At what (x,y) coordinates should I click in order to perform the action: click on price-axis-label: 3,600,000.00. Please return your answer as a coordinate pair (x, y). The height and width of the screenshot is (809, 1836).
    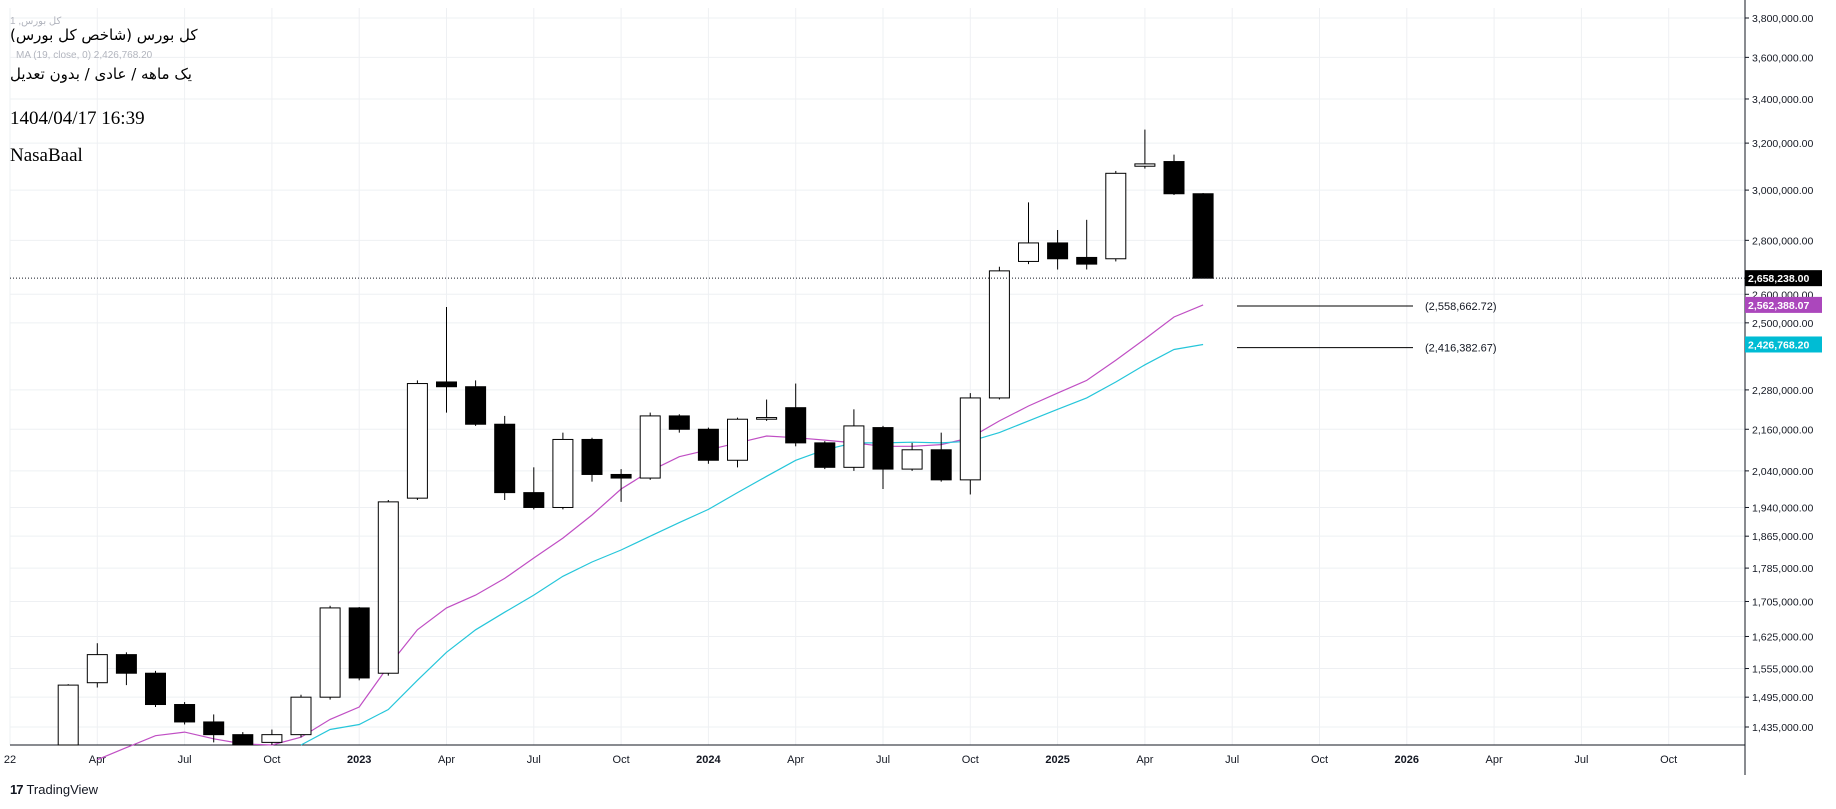
    Looking at the image, I should click on (1782, 58).